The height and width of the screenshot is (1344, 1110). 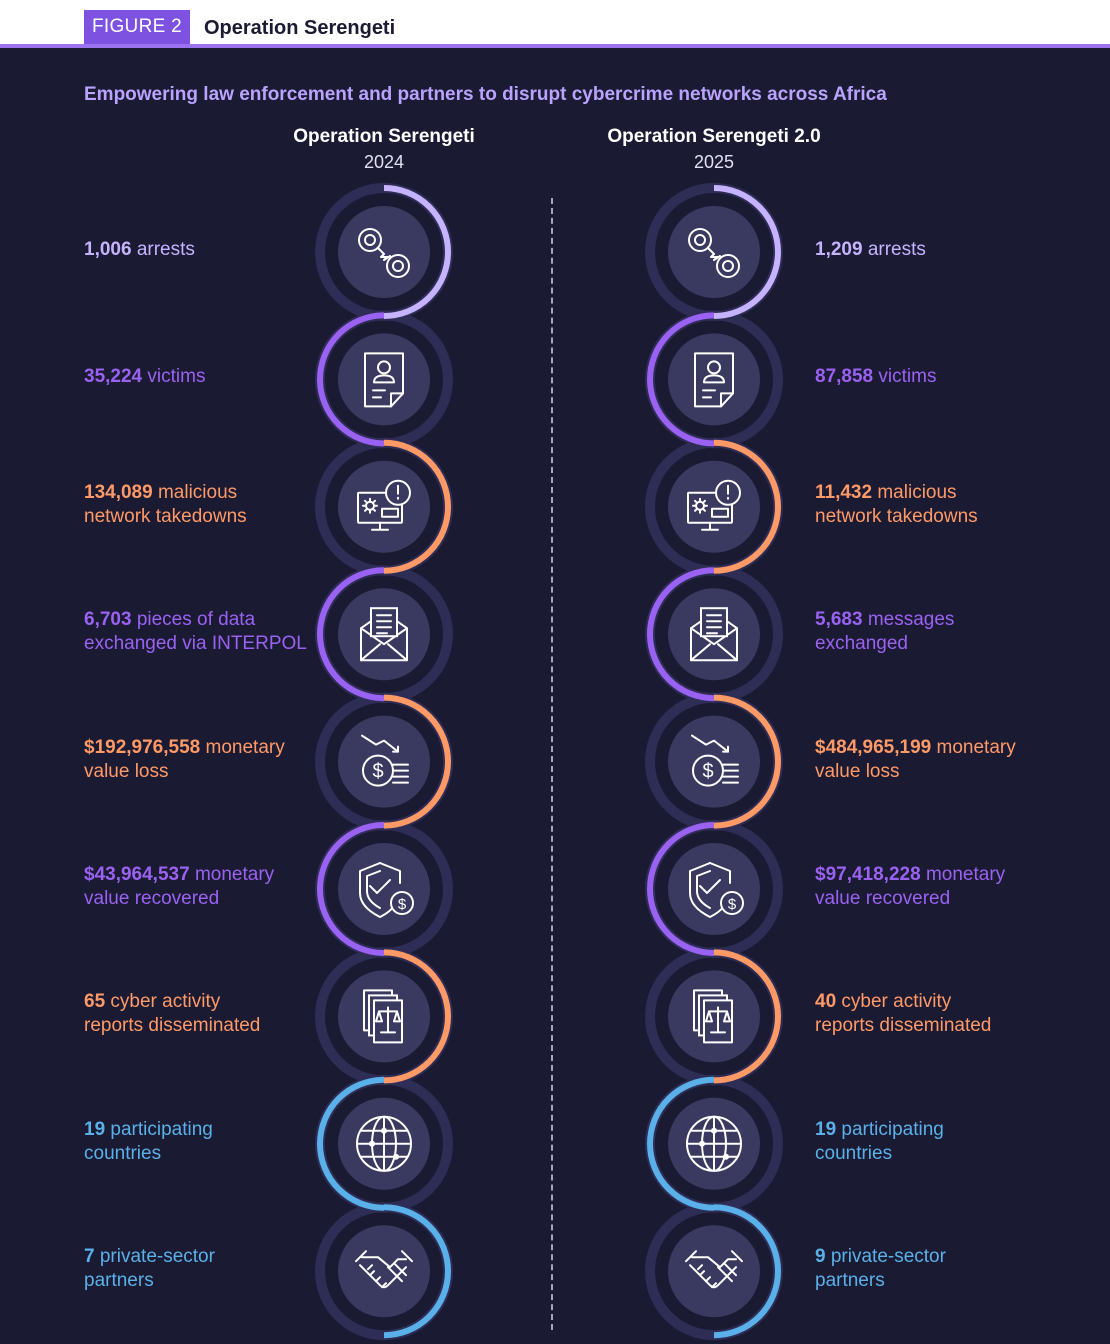 I want to click on stat-value: $192,976,558, so click(x=142, y=747).